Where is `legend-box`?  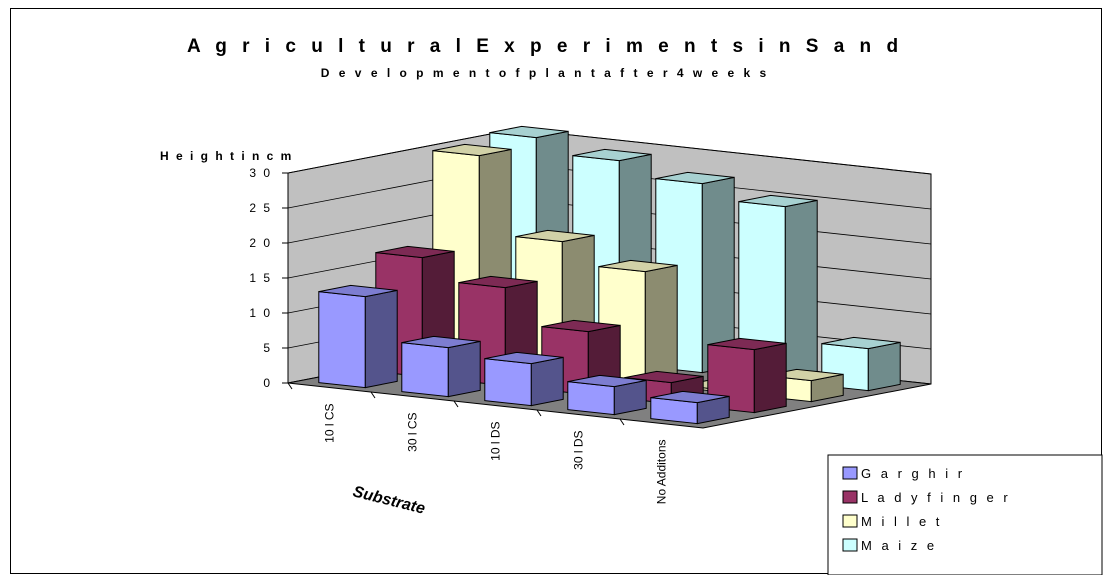 legend-box is located at coordinates (965, 514).